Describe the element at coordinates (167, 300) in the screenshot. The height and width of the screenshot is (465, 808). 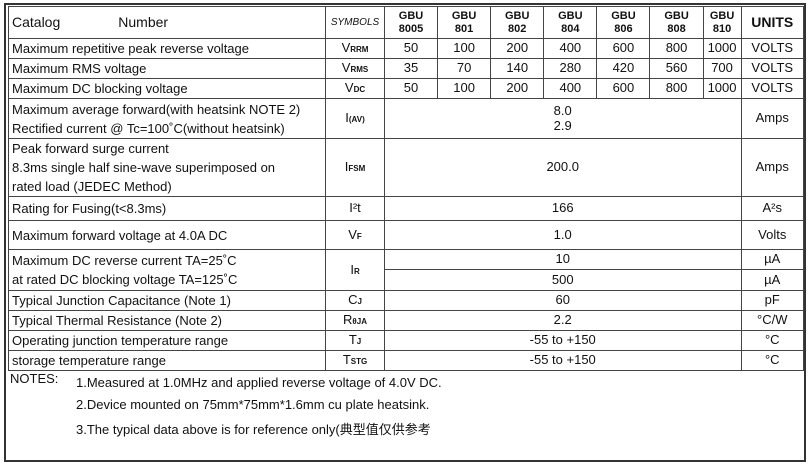
I see `parameter-description: Typical Junction Capacitance (Note 1)` at that location.